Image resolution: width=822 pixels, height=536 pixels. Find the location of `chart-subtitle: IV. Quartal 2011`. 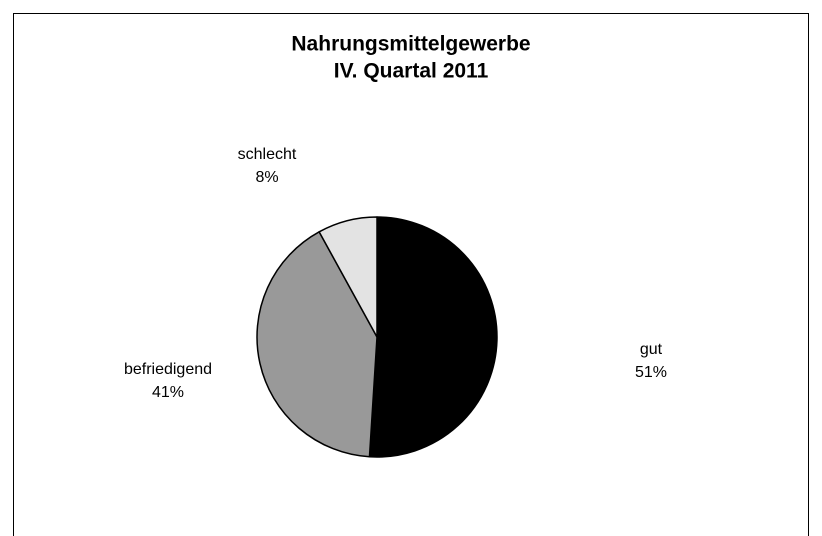

chart-subtitle: IV. Quartal 2011 is located at coordinates (411, 71).